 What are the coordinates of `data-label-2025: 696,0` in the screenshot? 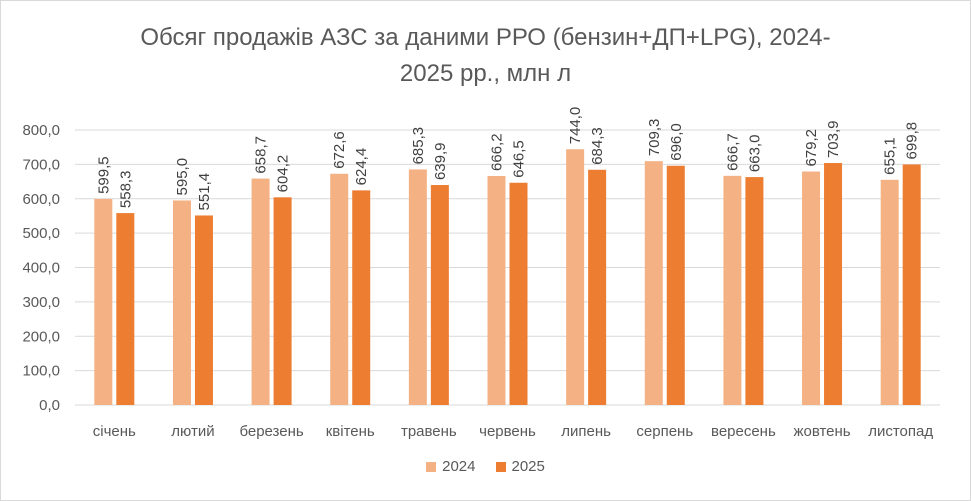 It's located at (676, 142).